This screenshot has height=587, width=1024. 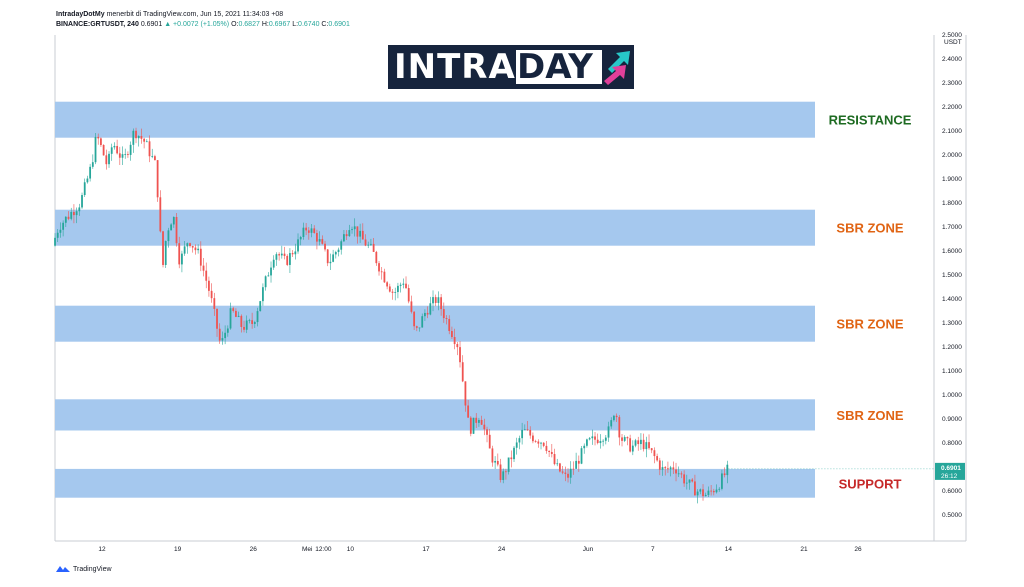 What do you see at coordinates (235, 24) in the screenshot?
I see `ohlc-open-label: O:` at bounding box center [235, 24].